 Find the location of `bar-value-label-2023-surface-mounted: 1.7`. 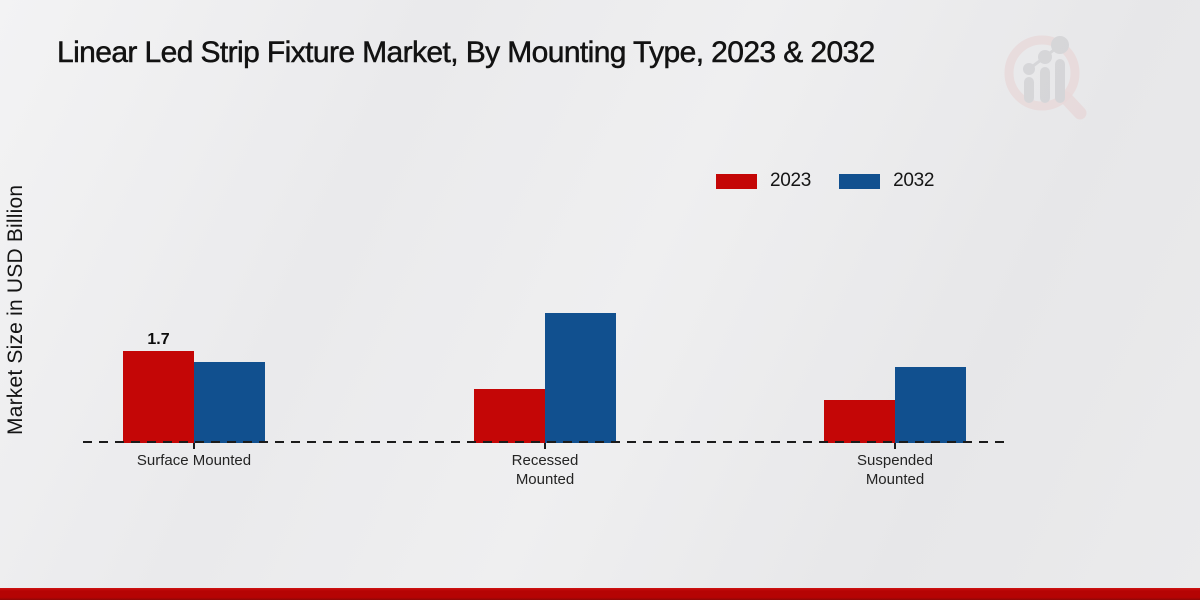

bar-value-label-2023-surface-mounted: 1.7 is located at coordinates (158, 339).